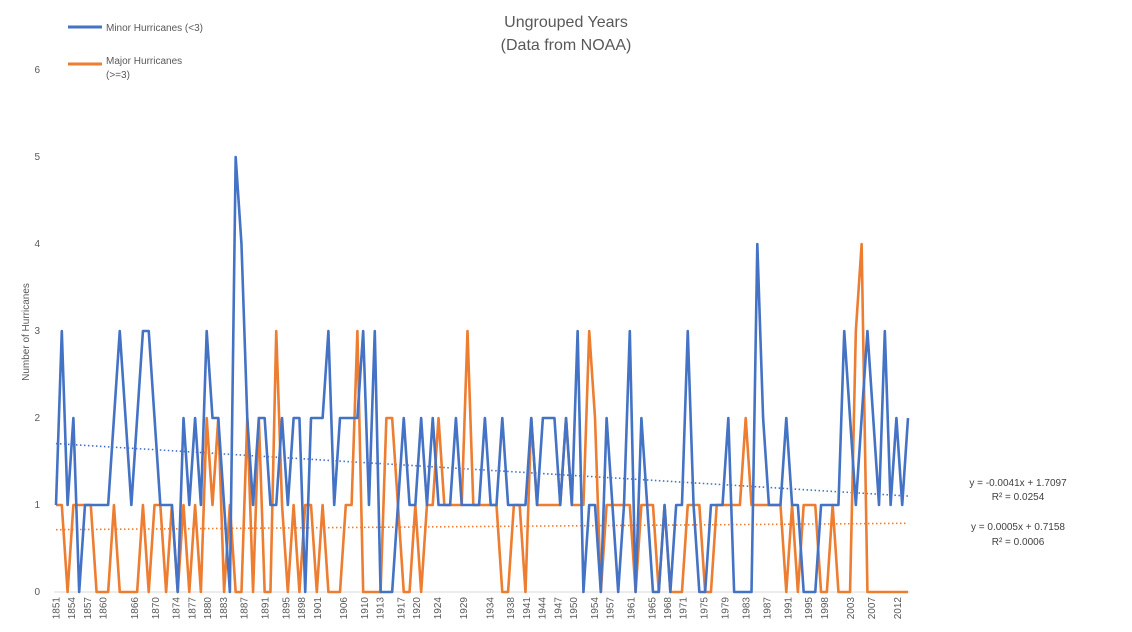  I want to click on x-tick-label: 1934, so click(490, 608).